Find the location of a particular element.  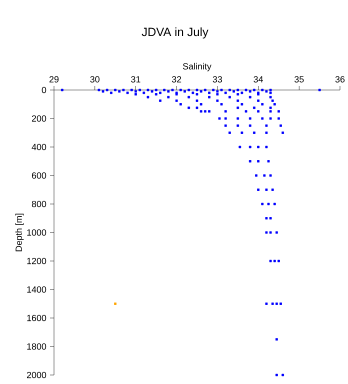

y-tick-label: 0 is located at coordinates (44, 90).